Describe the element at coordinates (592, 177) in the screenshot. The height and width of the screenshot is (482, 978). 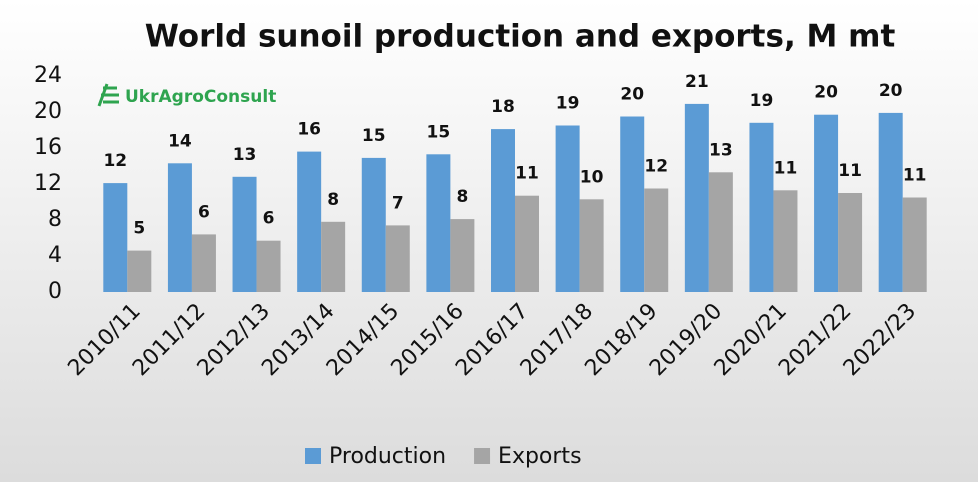
I see `data-label: 10` at that location.